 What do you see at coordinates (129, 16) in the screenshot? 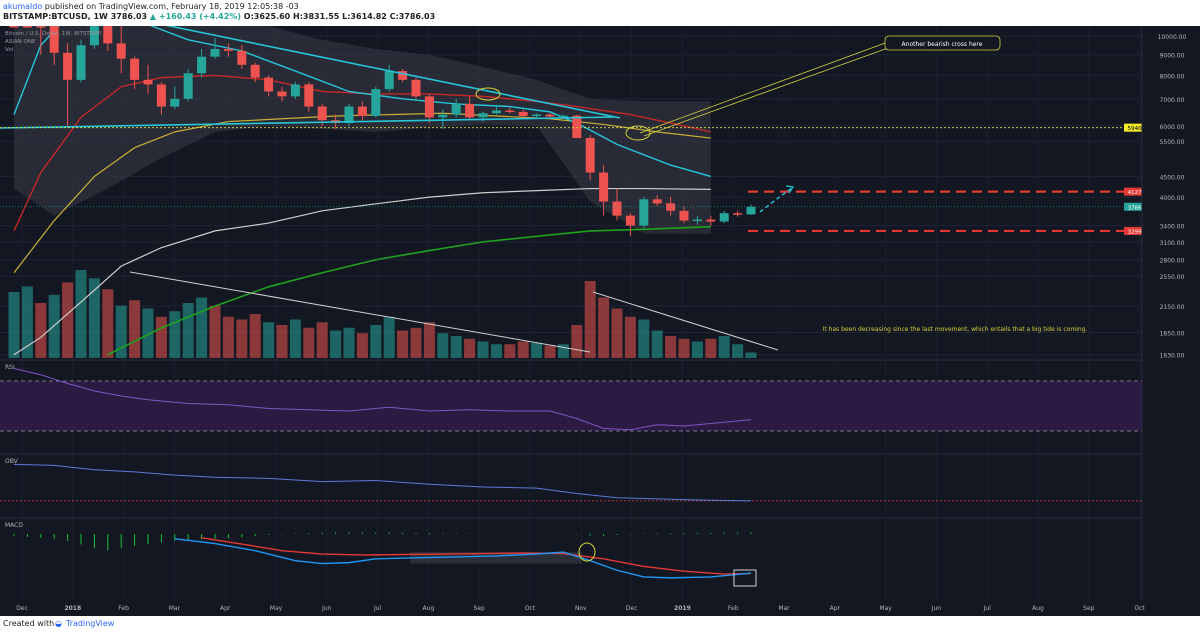
I see `last-price: 3786.03` at bounding box center [129, 16].